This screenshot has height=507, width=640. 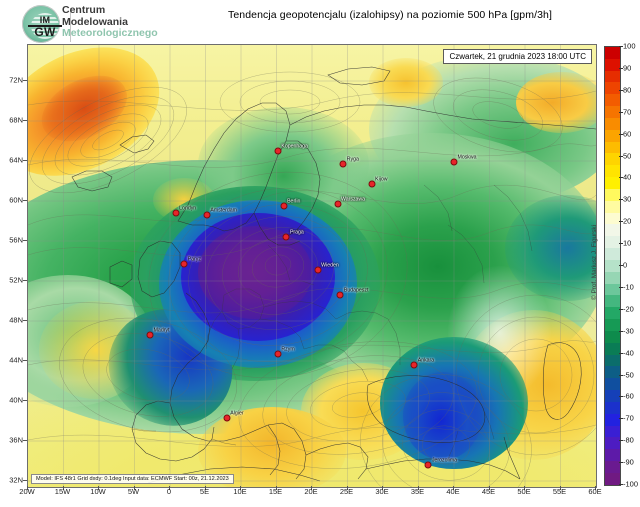 I want to click on colorbar-tick-label: 80, so click(x=627, y=90).